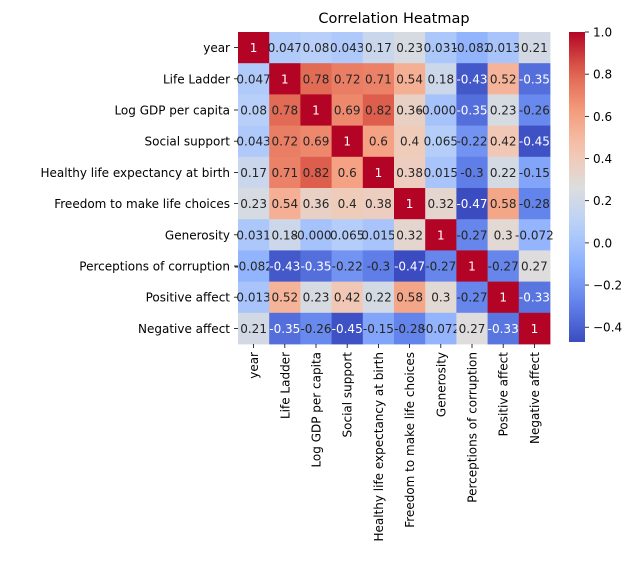 The width and height of the screenshot is (637, 581). Describe the element at coordinates (253, 173) in the screenshot. I see `cell-value-label: 0.17` at that location.